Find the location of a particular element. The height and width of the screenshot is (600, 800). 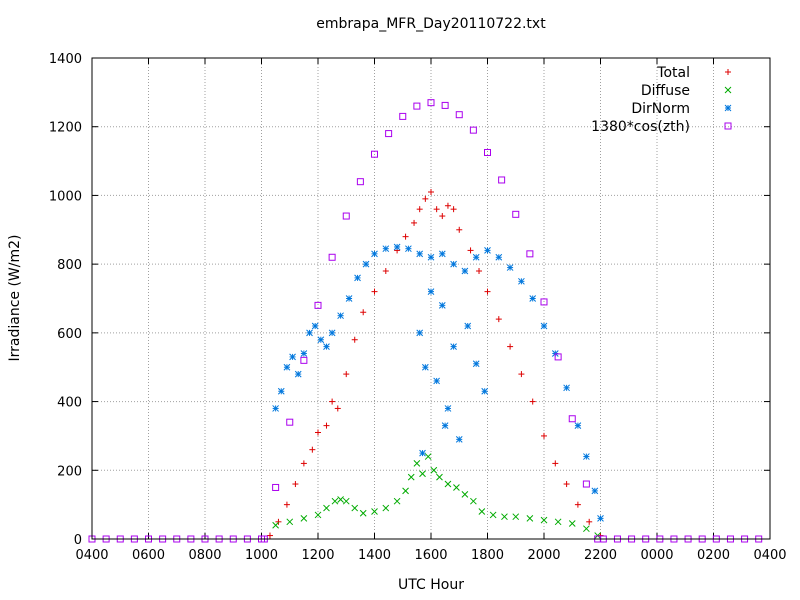

x-tick-label: 2000 is located at coordinates (543, 555).